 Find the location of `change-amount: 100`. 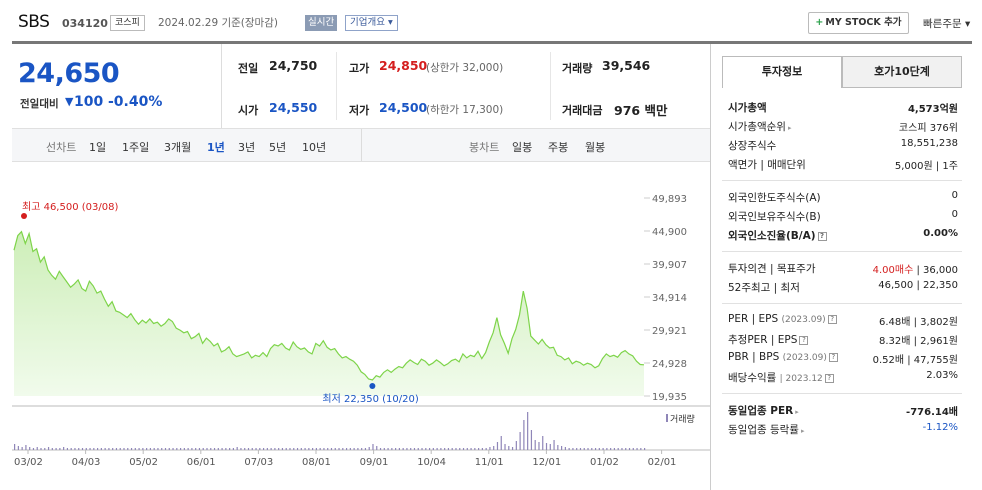

change-amount: 100 is located at coordinates (89, 102).